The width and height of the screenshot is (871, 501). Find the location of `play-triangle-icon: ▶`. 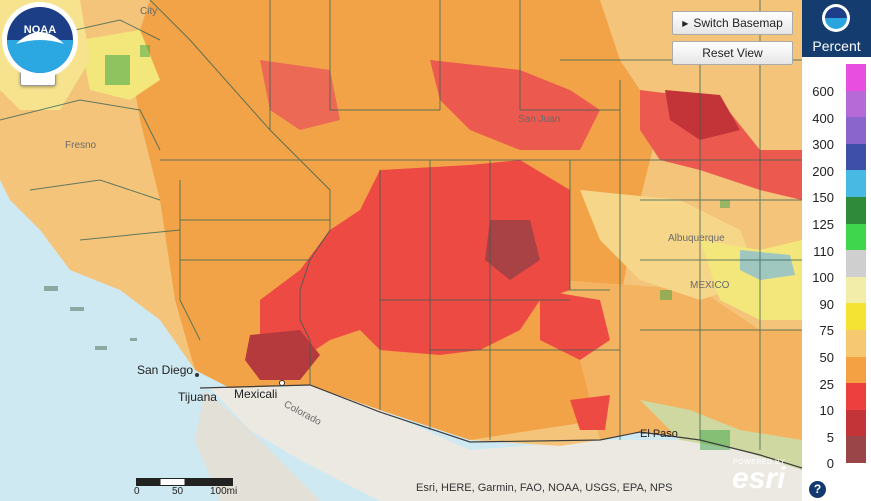

play-triangle-icon: ▶ is located at coordinates (685, 23).